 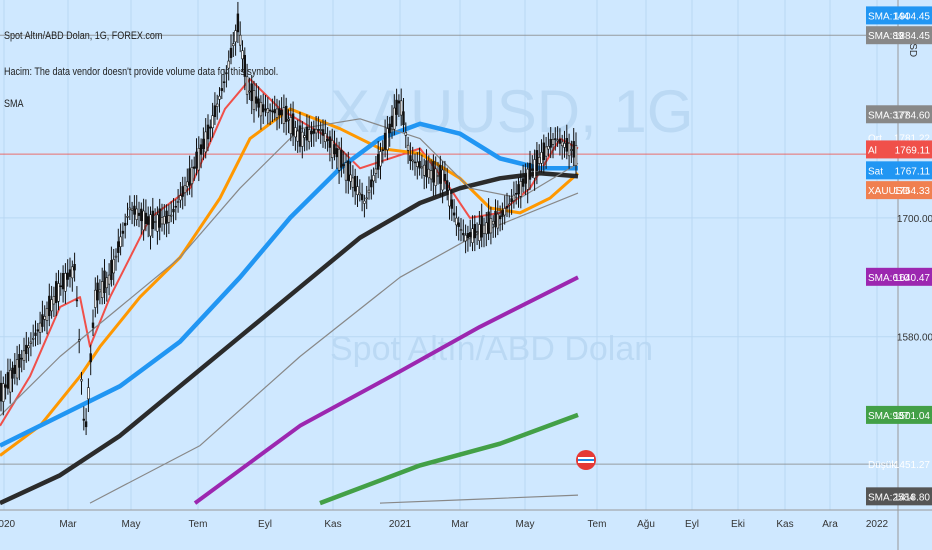 I want to click on symbol-title: Spot Altın/ABD Dolan, 1G, FOREX.com, so click(x=83, y=36).